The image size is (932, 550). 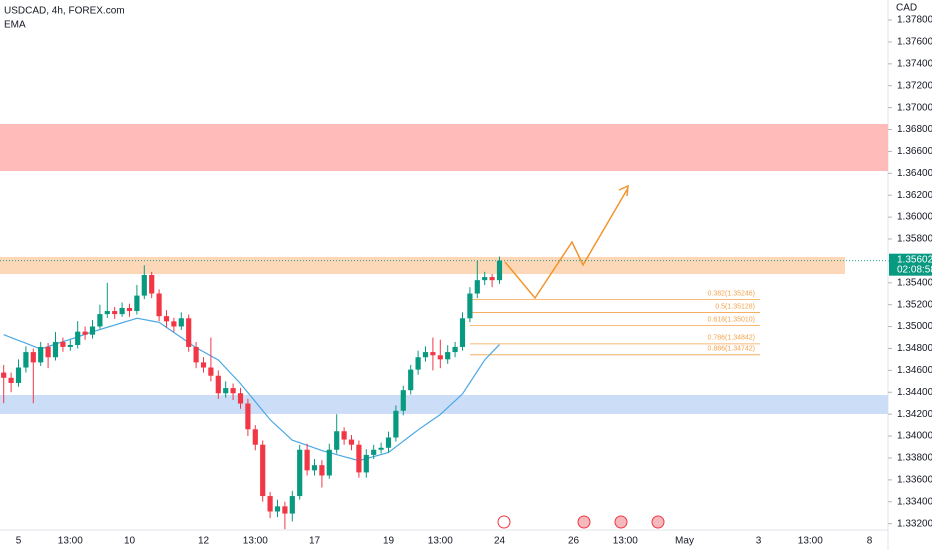 What do you see at coordinates (735, 306) in the screenshot?
I see `fib-label: 0.5(1.35128)` at bounding box center [735, 306].